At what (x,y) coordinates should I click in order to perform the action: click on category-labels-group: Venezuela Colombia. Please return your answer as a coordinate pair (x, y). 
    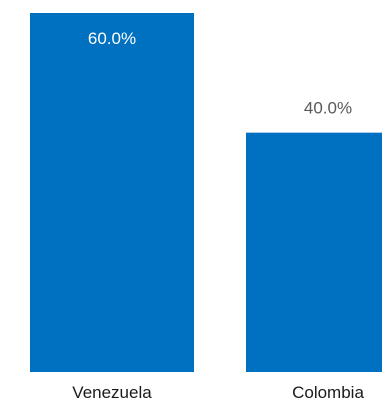
    Looking at the image, I should click on (218, 392).